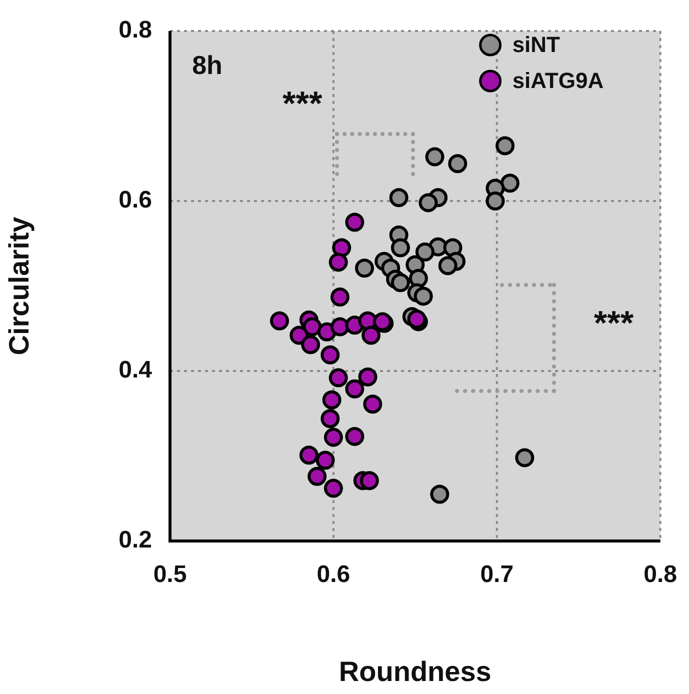 The image size is (689, 694). I want to click on y-axis-title: Circularity, so click(19, 286).